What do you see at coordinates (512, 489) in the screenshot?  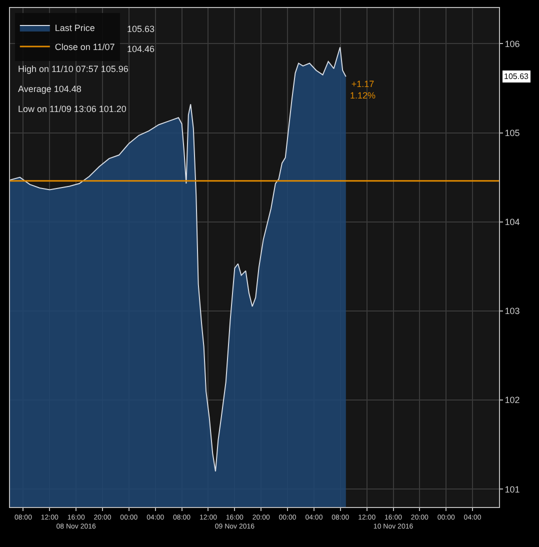 I see `y-tick-label: 101` at bounding box center [512, 489].